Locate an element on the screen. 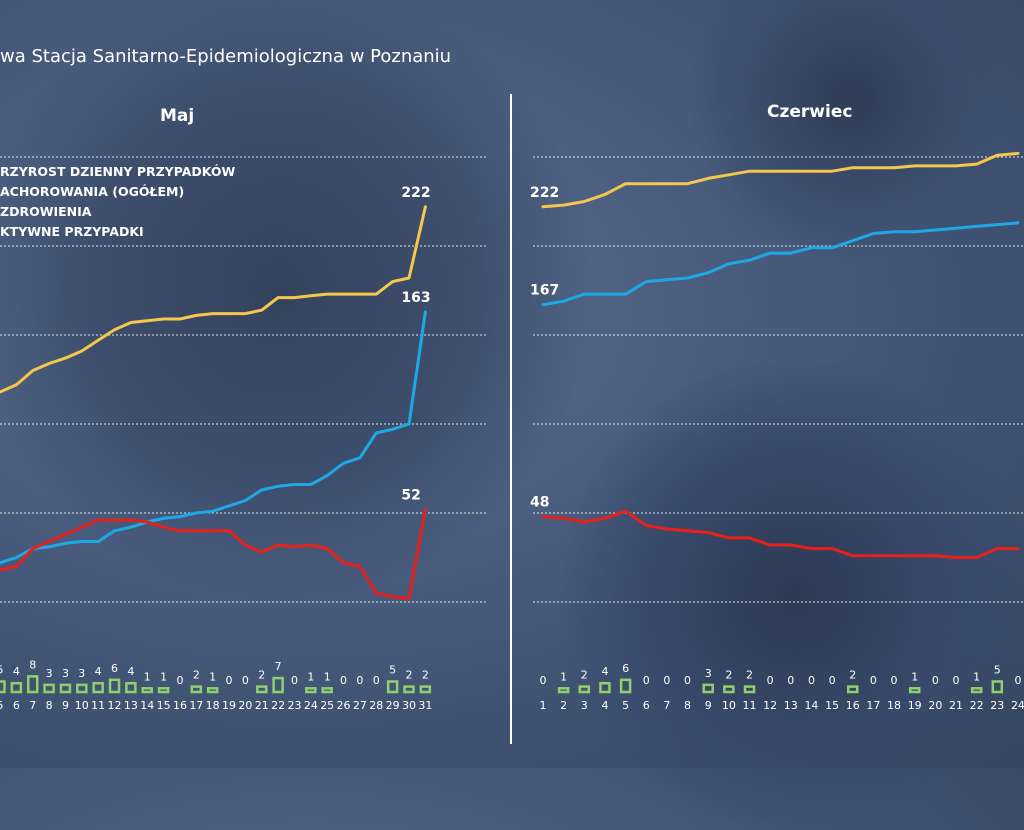 Image resolution: width=1024 pixels, height=830 pixels. daily-value-0-17: 7 is located at coordinates (278, 666).